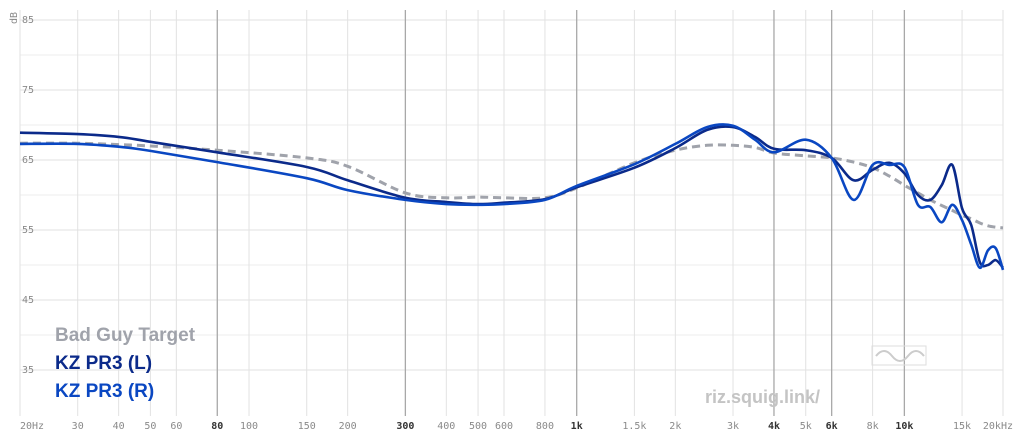  I want to click on x-tick-label: 40, so click(119, 426).